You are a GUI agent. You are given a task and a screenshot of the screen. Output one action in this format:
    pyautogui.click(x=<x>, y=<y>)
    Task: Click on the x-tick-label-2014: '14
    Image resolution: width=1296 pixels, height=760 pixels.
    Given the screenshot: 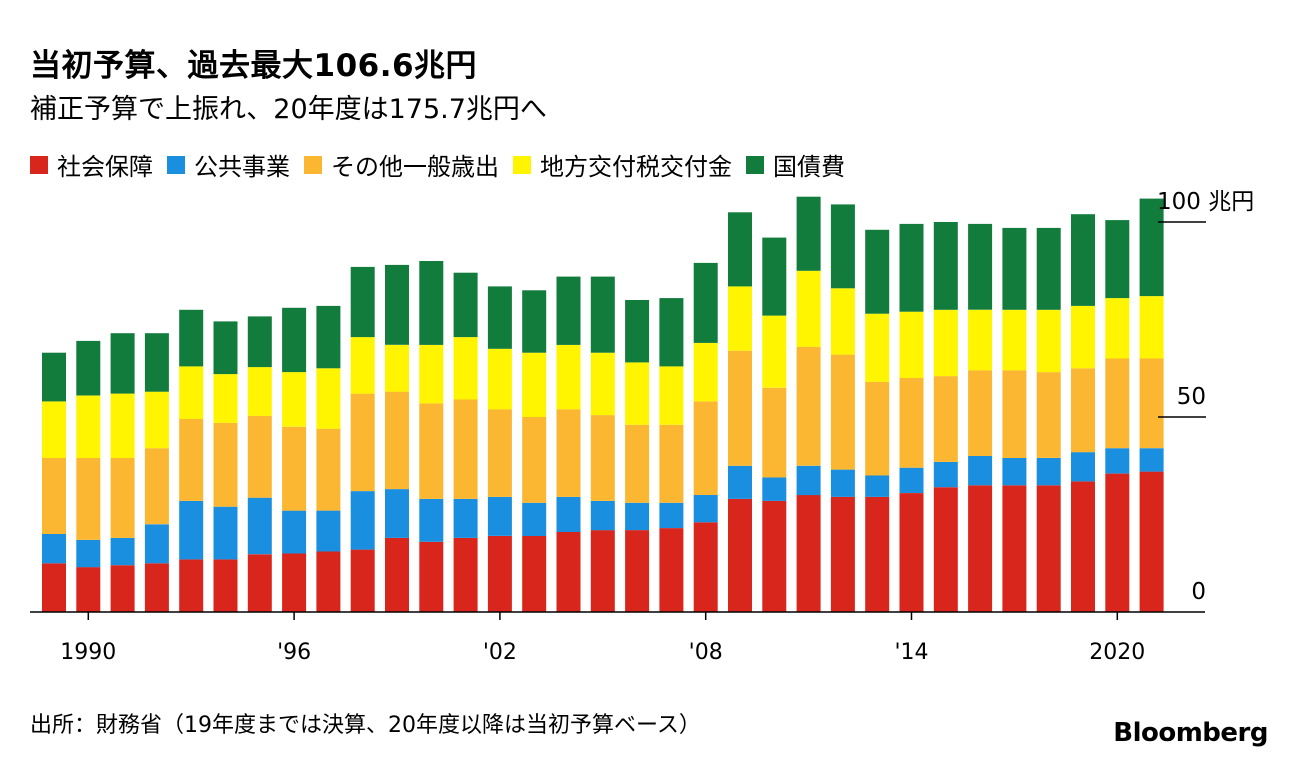 What is the action you would take?
    pyautogui.click(x=911, y=652)
    